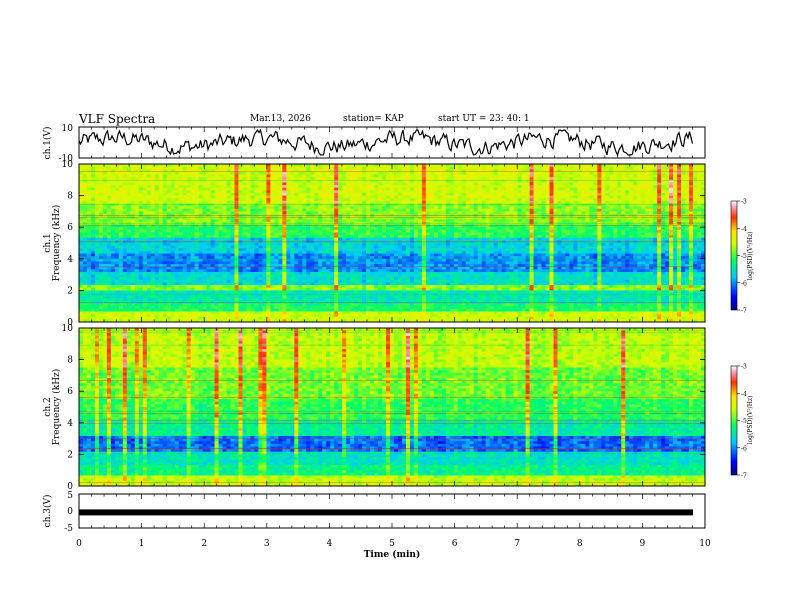 The image size is (792, 612). What do you see at coordinates (750, 256) in the screenshot?
I see `ch1-colorbar-label: log(PSD)(V²/Hz)` at bounding box center [750, 256].